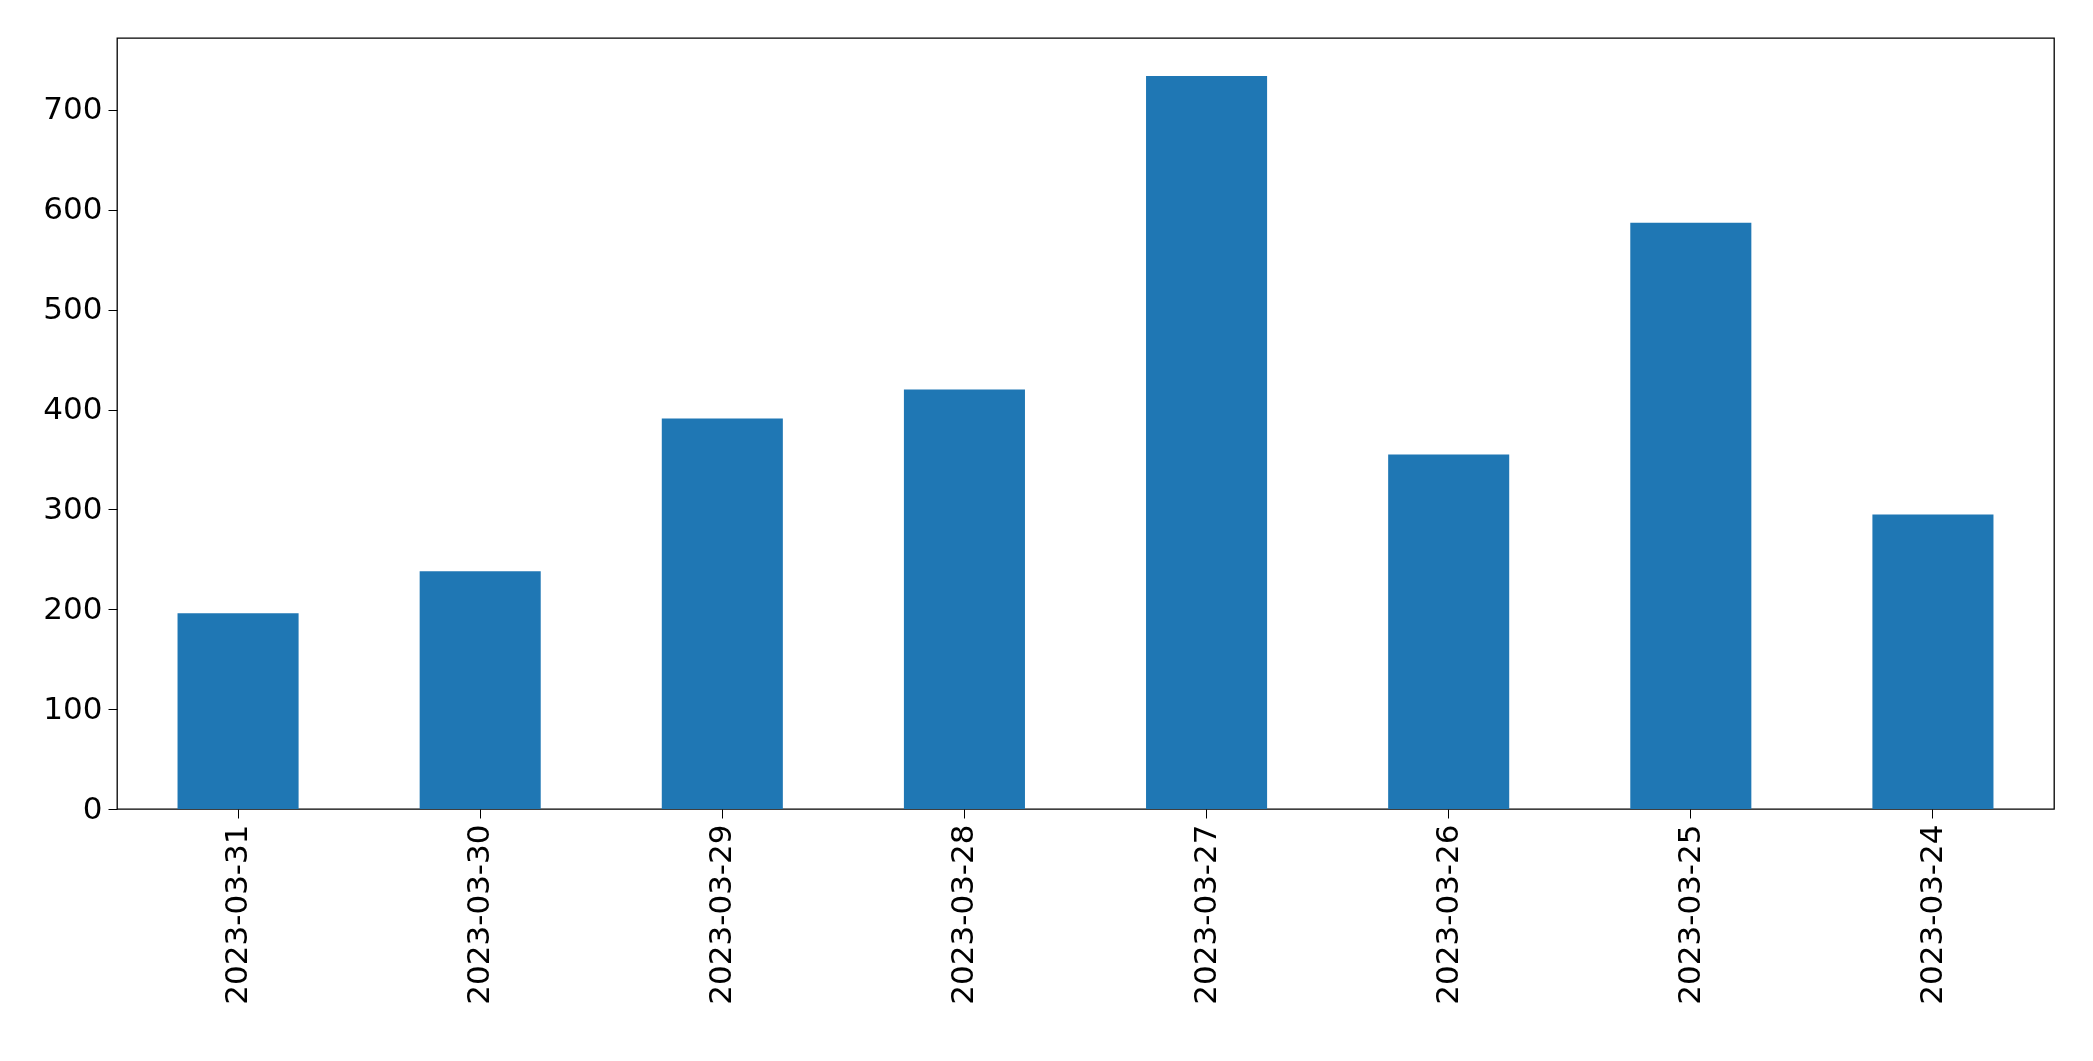  Describe the element at coordinates (73, 208) in the screenshot. I see `y-tick-label: 600` at that location.